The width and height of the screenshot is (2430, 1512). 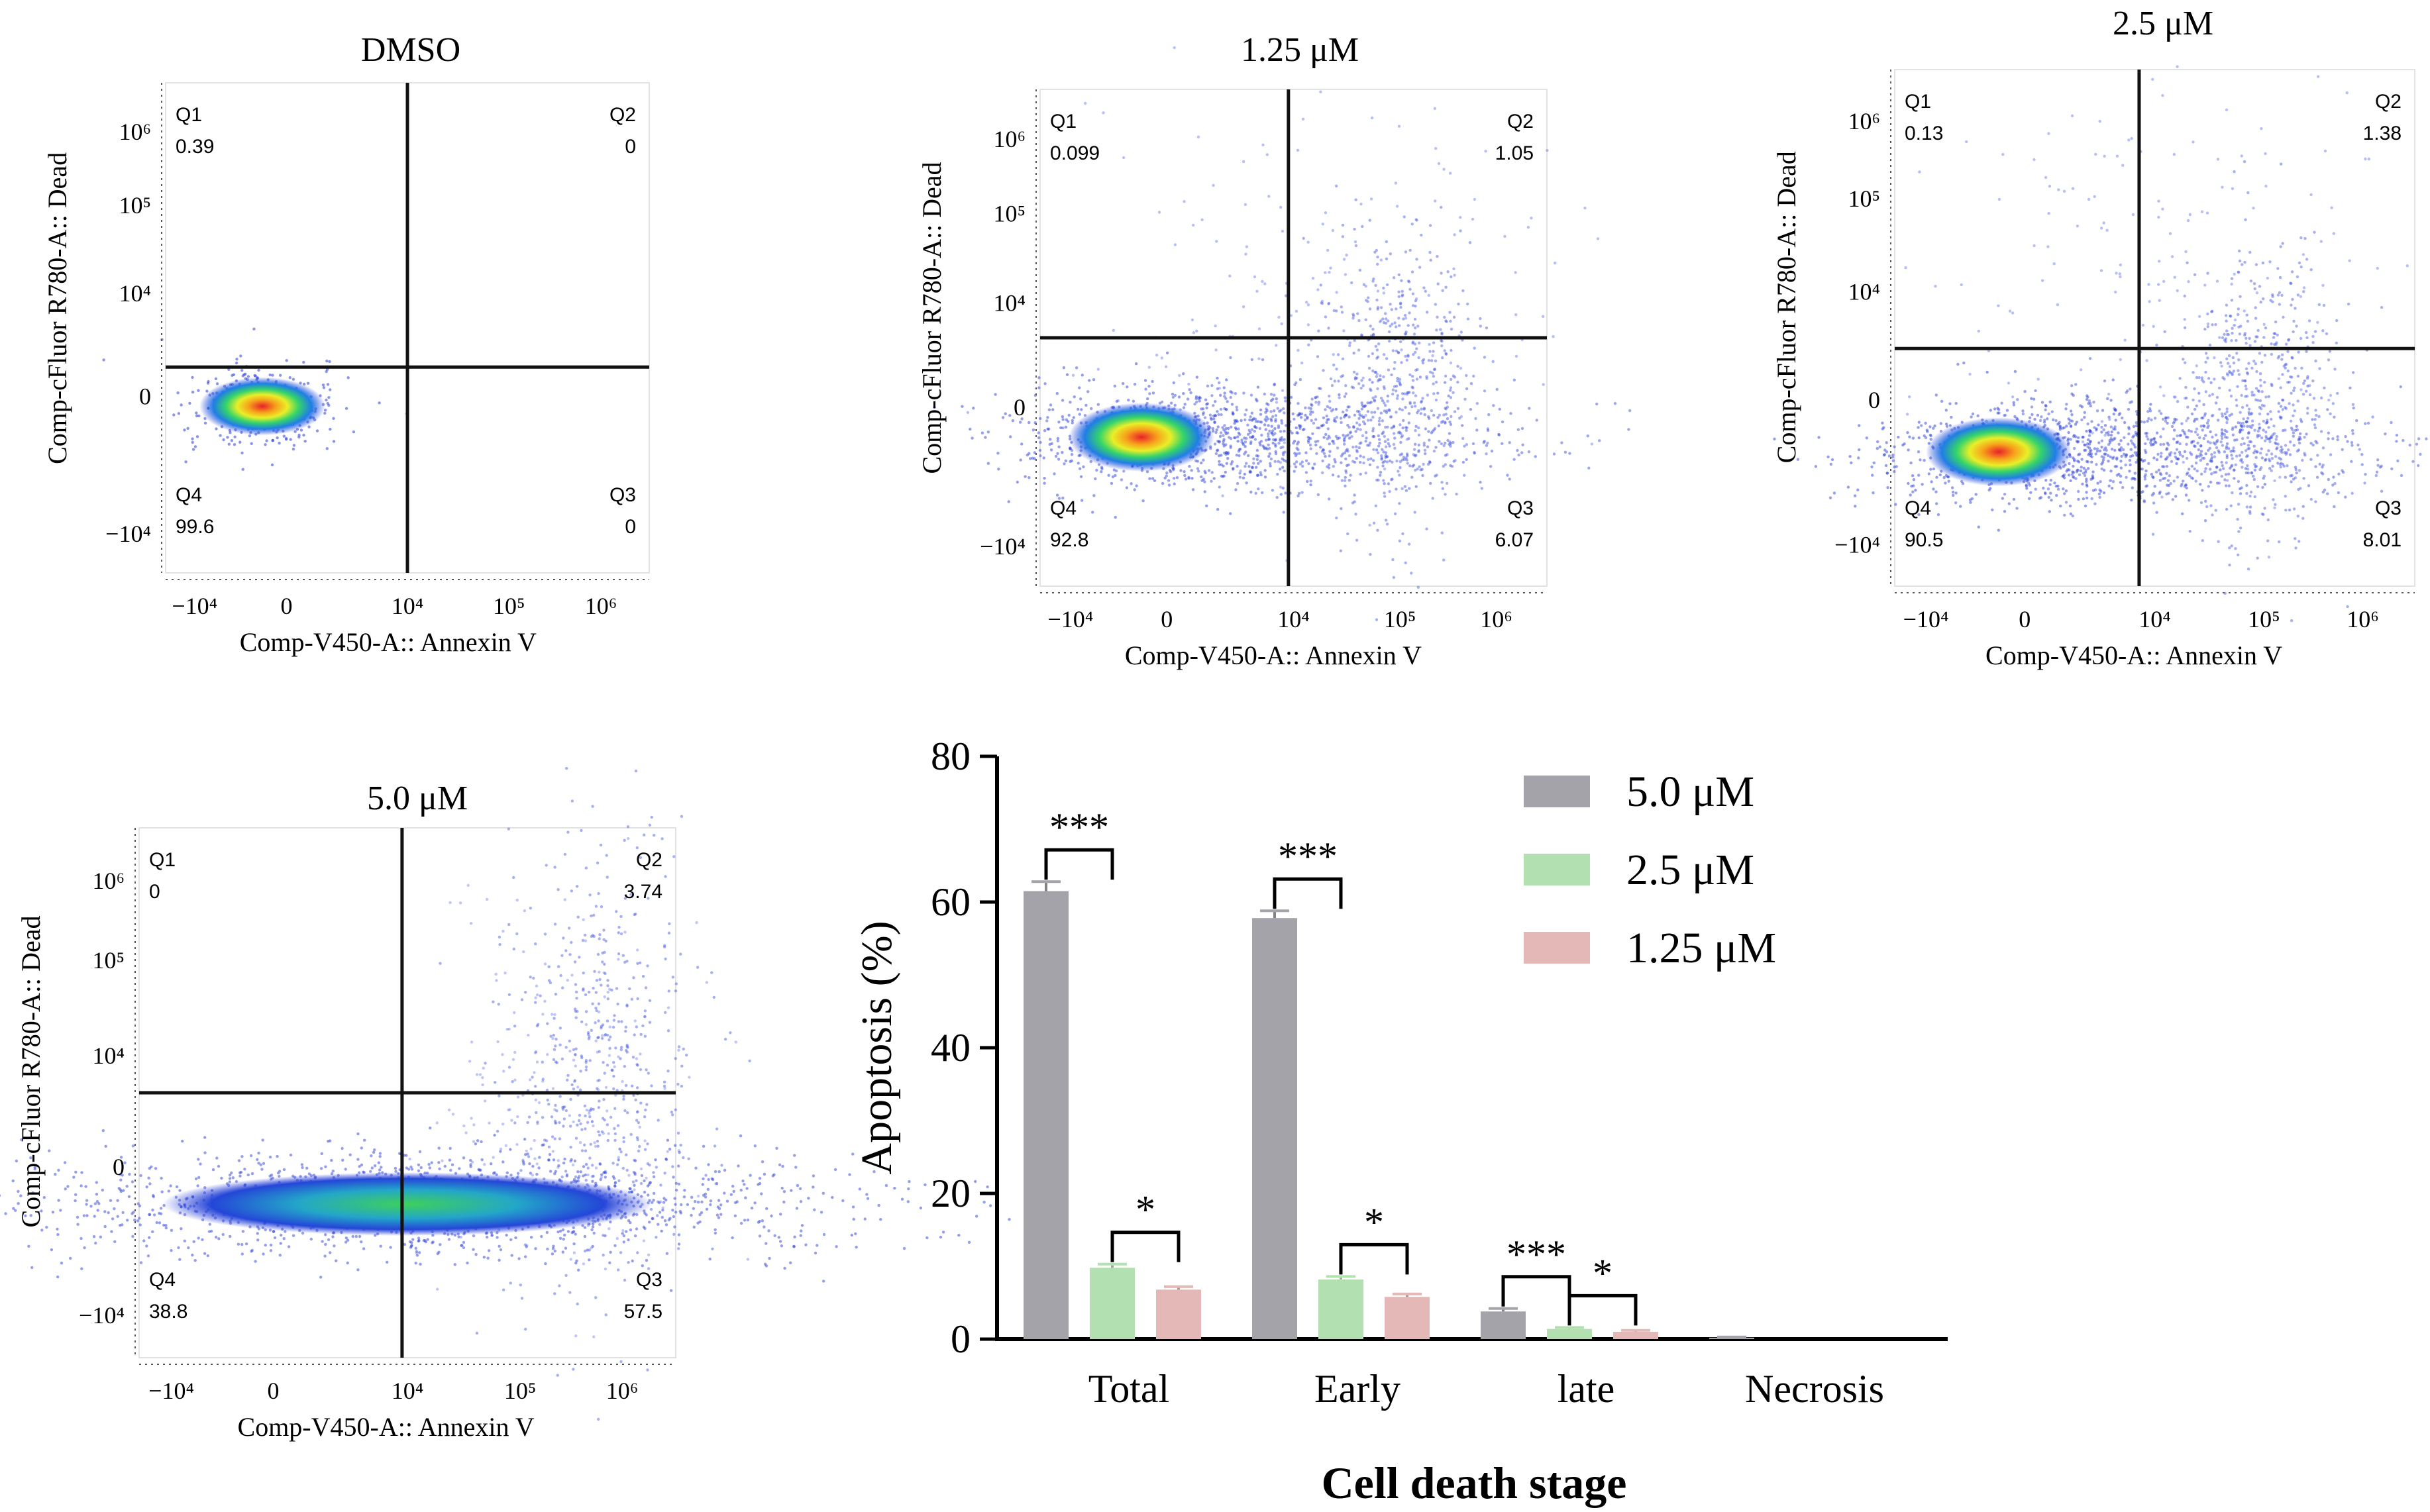 I want to click on quadrant-q3-value: 57.5, so click(x=643, y=1312).